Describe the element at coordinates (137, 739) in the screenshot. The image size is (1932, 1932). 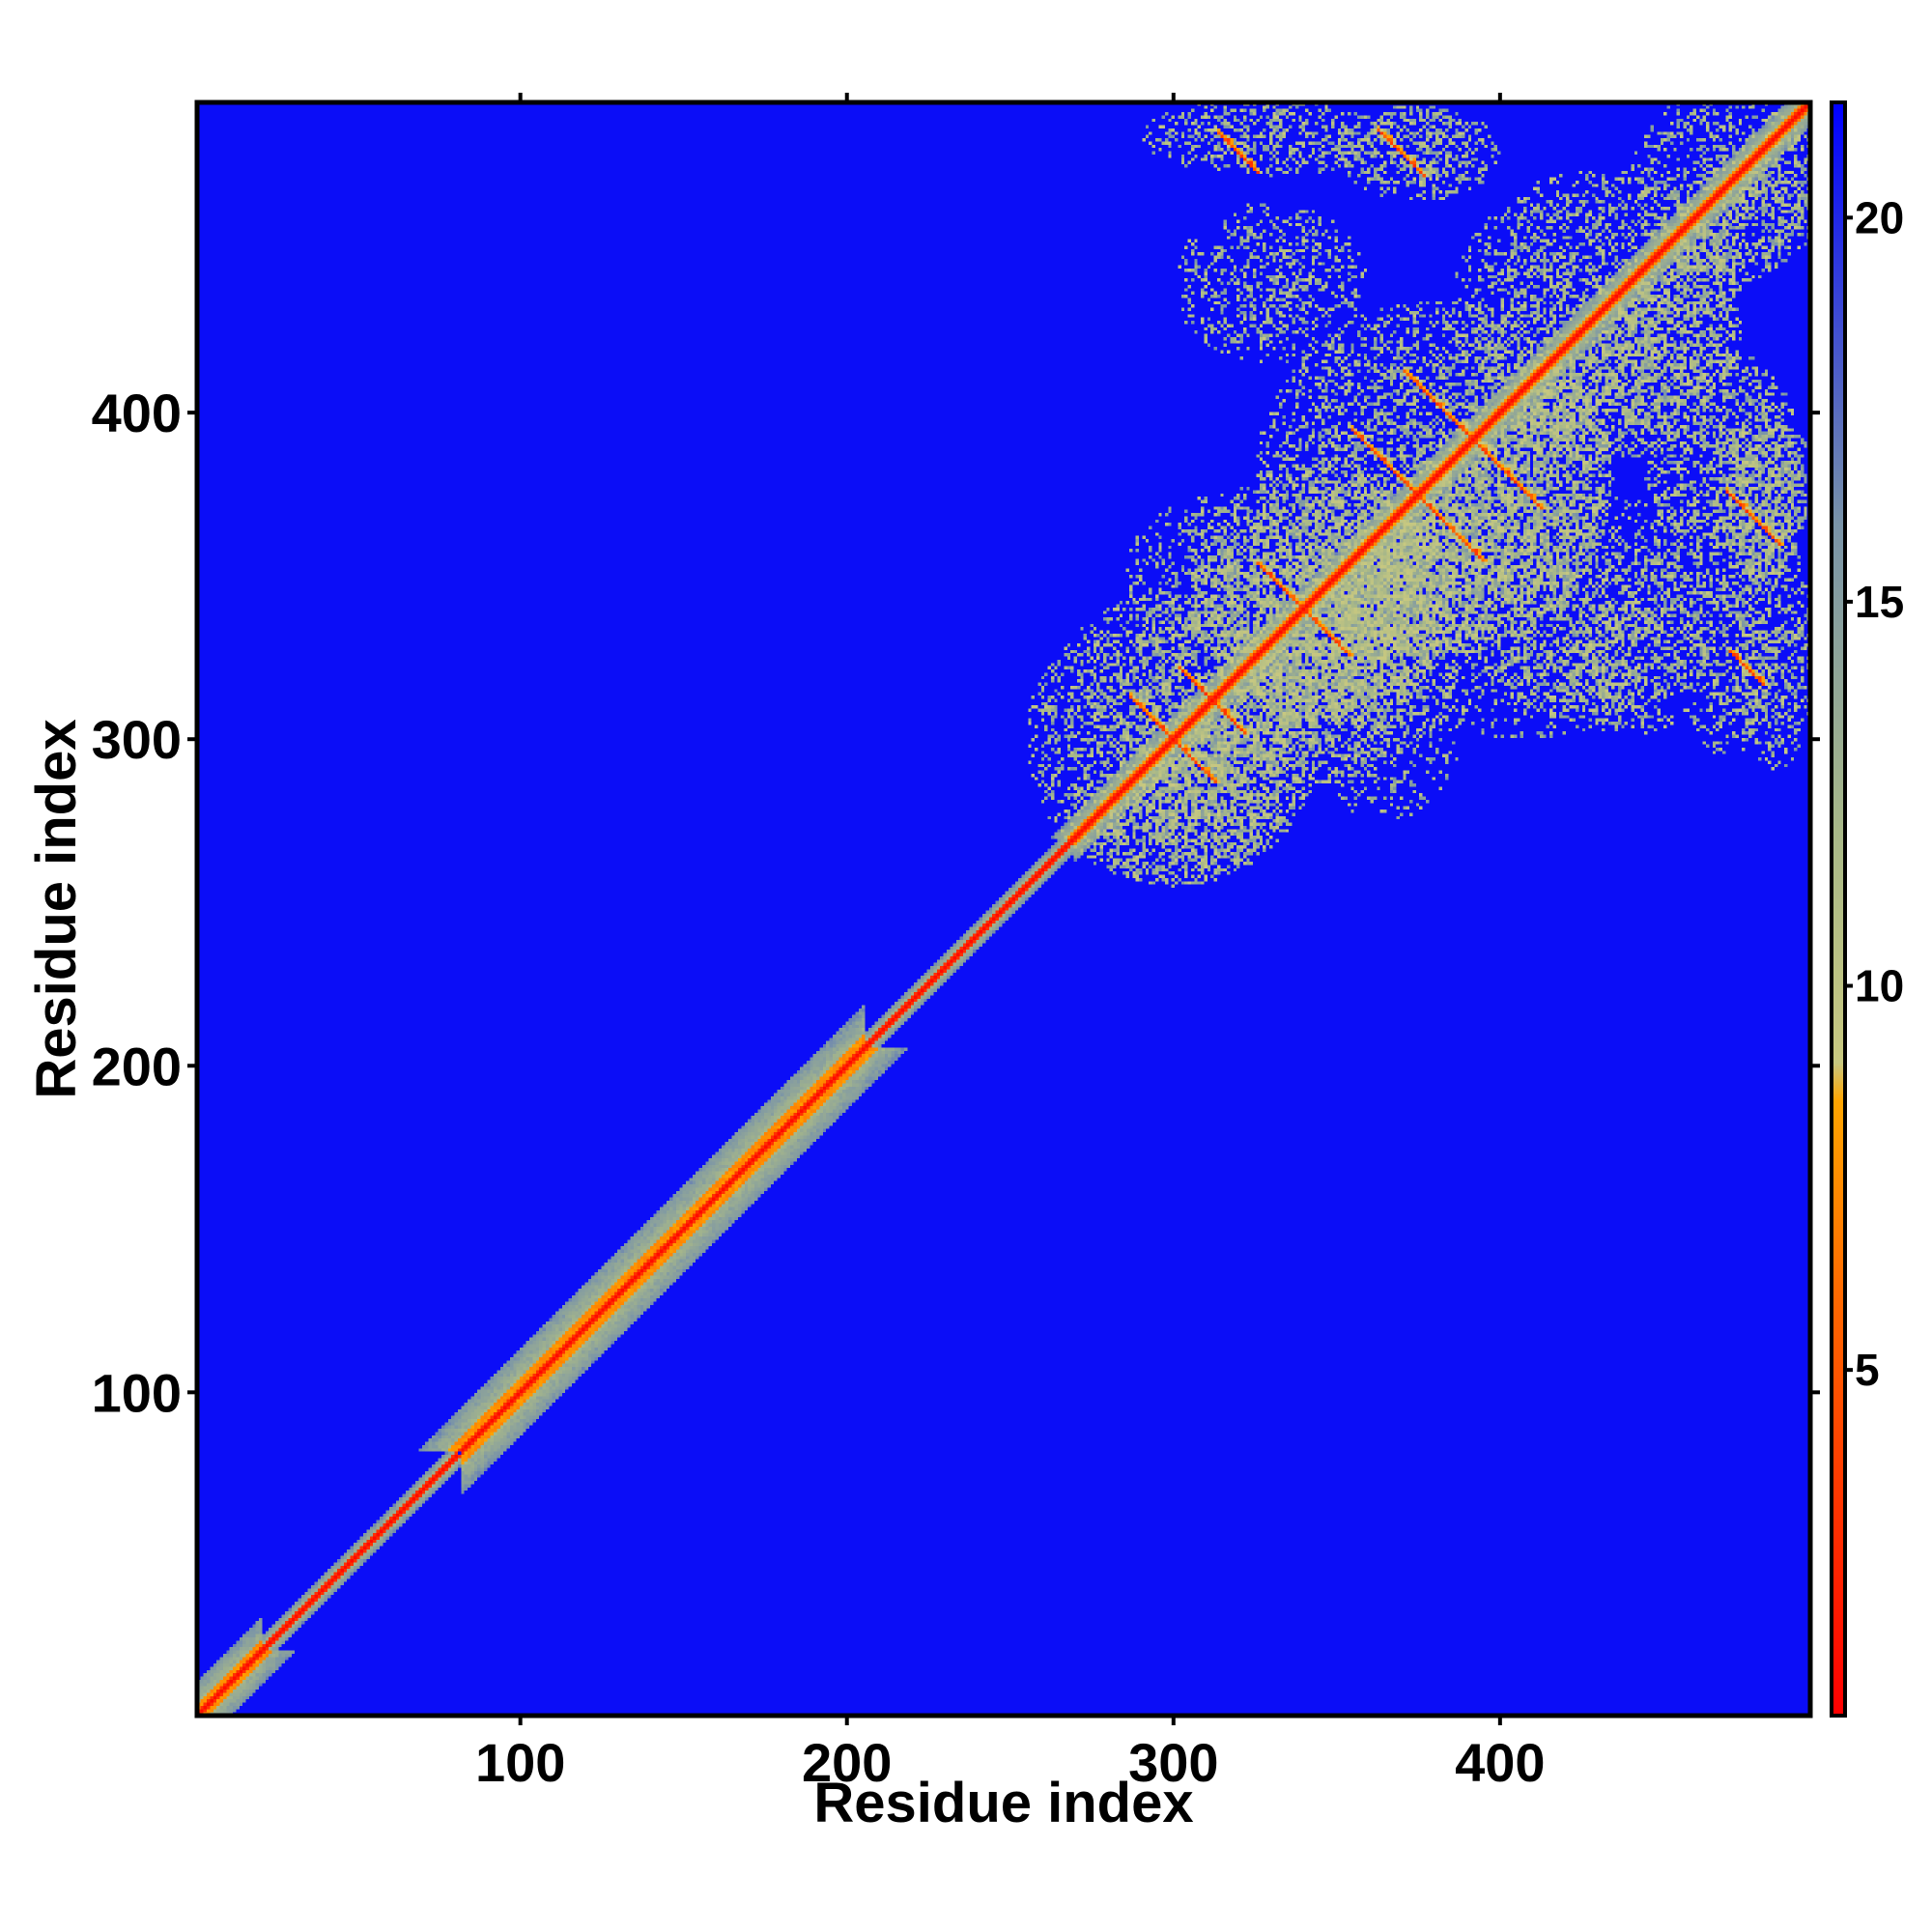
I see `y-tick-label: 300` at that location.